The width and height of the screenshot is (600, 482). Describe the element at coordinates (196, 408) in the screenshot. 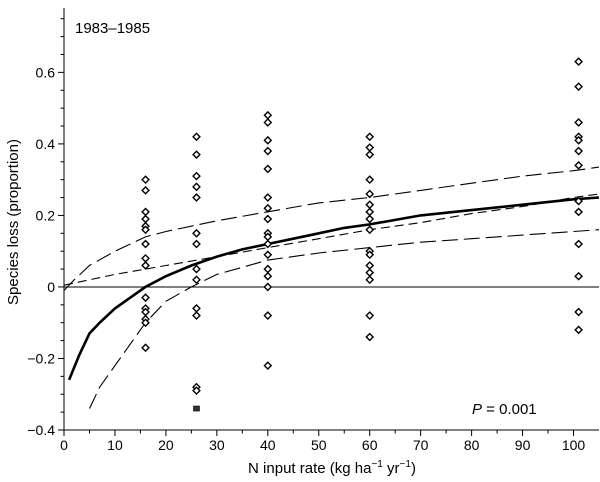

I see `data-point-square` at that location.